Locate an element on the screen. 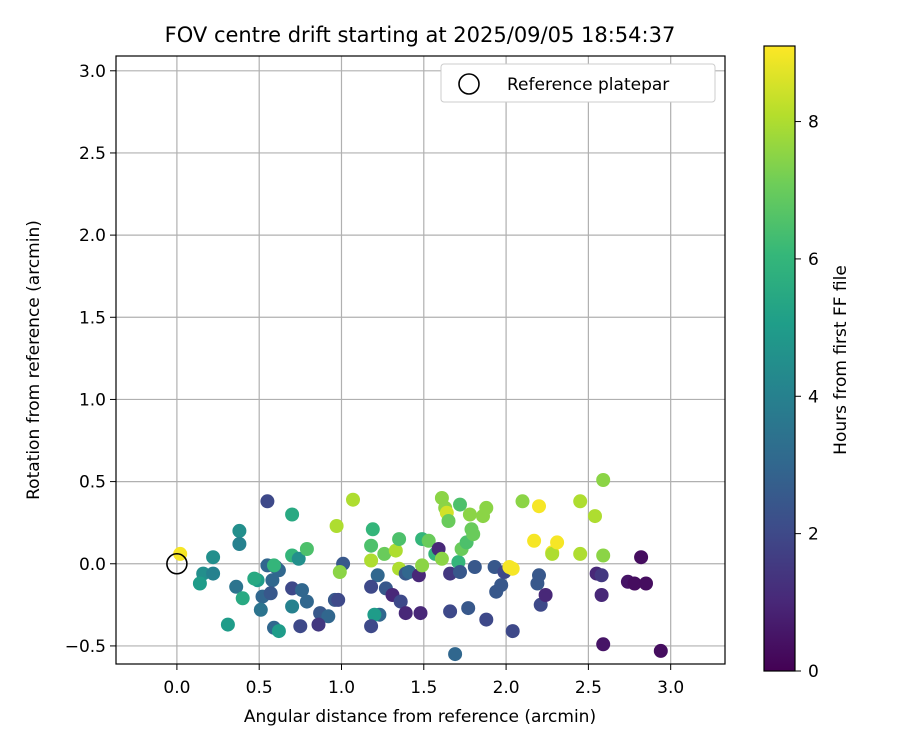 Image resolution: width=900 pixels, height=750 pixels. y-tick-label: 2.0 is located at coordinates (92, 236).